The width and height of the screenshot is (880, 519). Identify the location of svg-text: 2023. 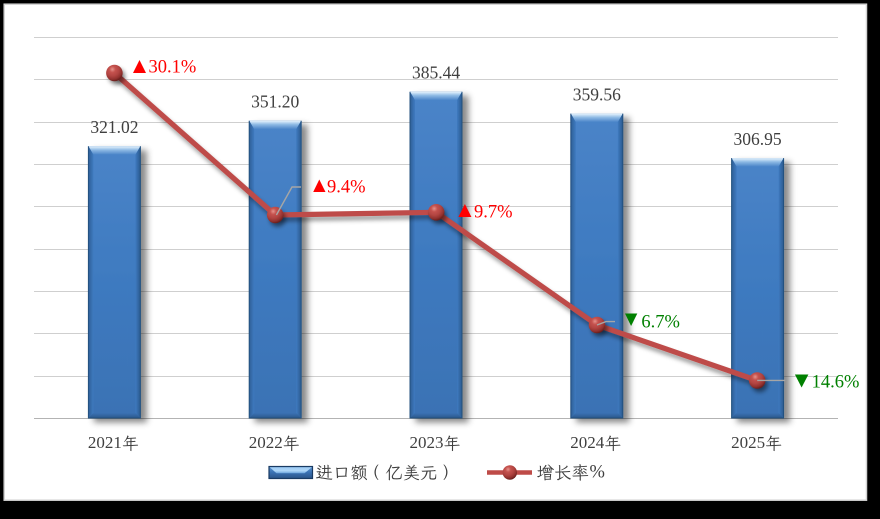
(427, 442).